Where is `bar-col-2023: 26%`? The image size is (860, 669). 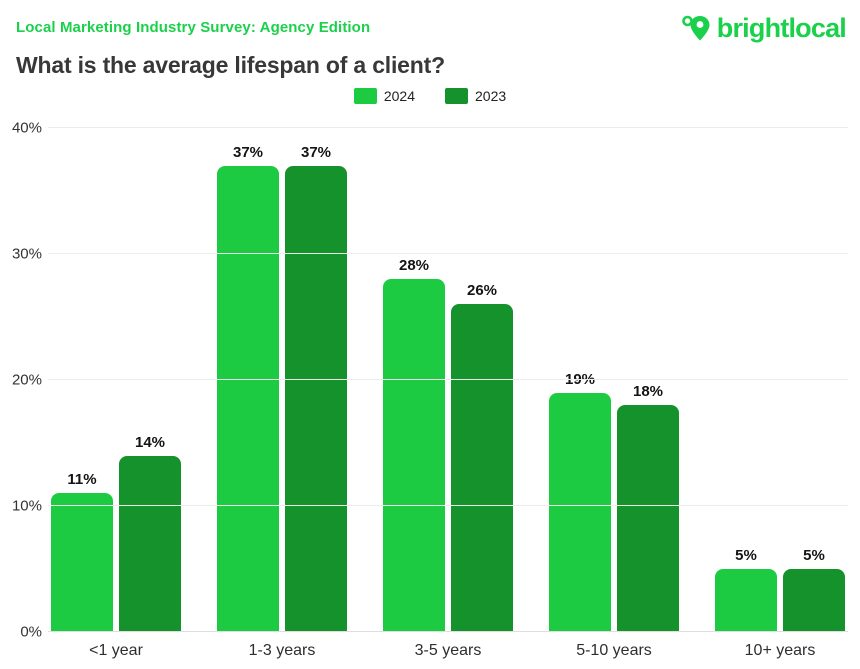
bar-col-2023: 26% is located at coordinates (482, 380).